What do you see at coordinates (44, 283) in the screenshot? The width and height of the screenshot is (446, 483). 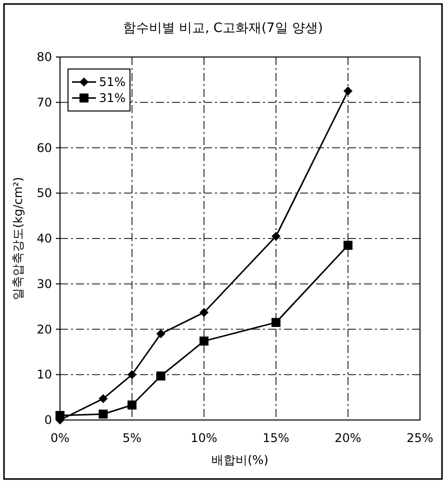 I see `y-tick-label: 30` at bounding box center [44, 283].